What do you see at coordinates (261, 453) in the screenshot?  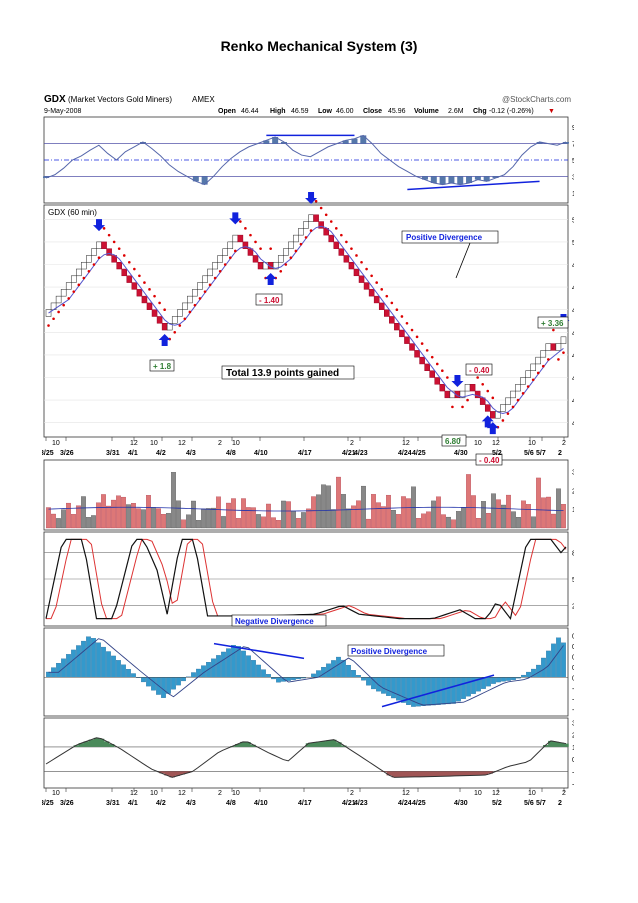 I see `x-date-label: 4/10` at bounding box center [261, 453].